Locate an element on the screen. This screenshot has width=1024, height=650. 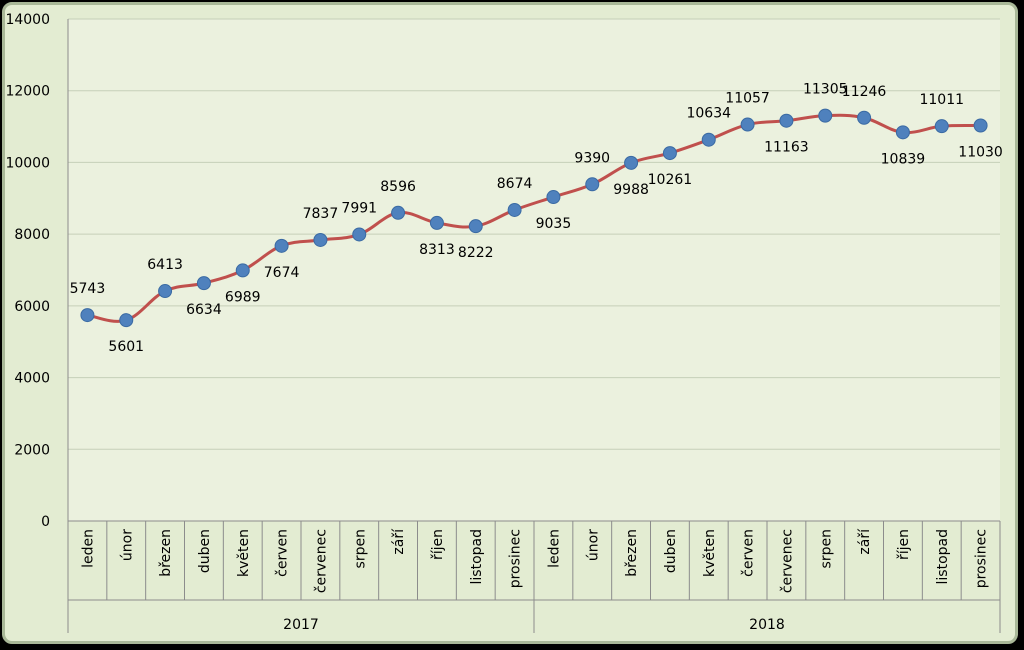
data-label: 10634 is located at coordinates (708, 114).